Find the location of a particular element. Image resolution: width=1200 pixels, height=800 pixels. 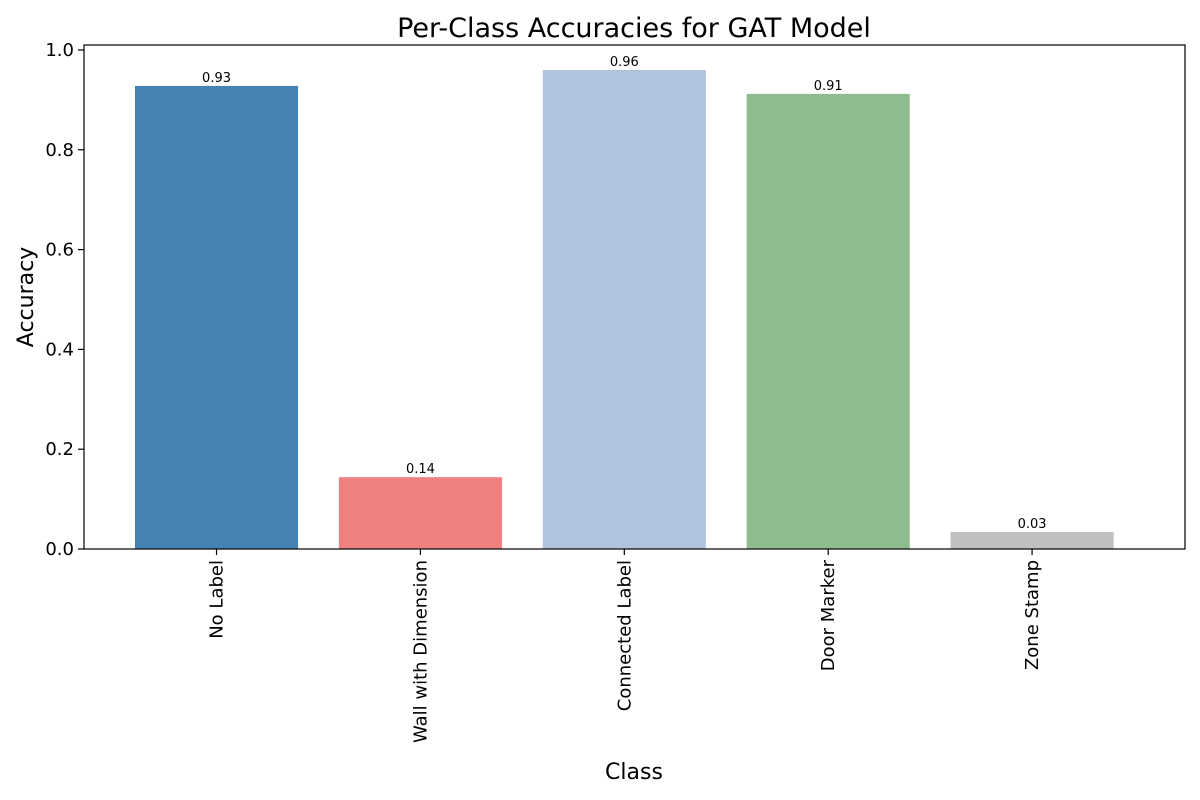

y-tick-label: 0.2 is located at coordinates (59, 449).